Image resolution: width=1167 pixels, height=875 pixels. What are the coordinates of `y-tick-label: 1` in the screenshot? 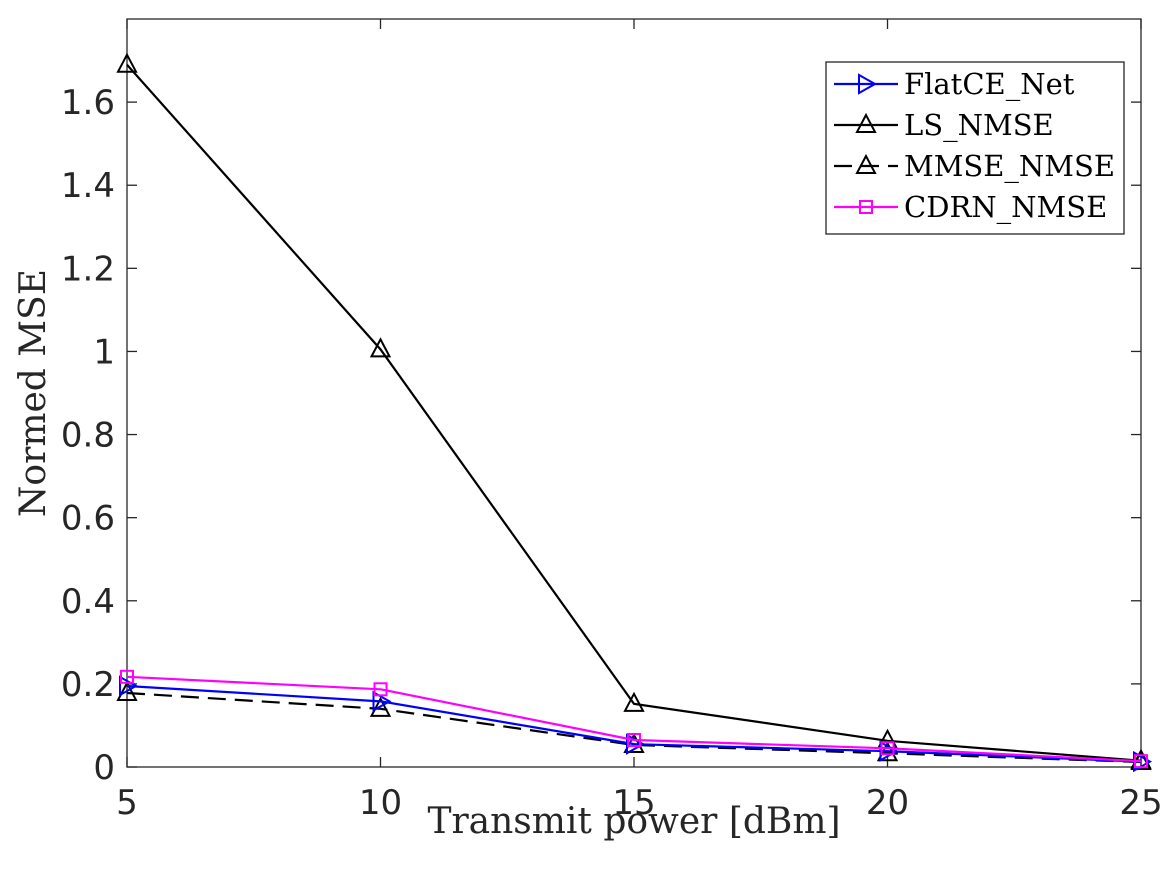 It's located at (104, 352).